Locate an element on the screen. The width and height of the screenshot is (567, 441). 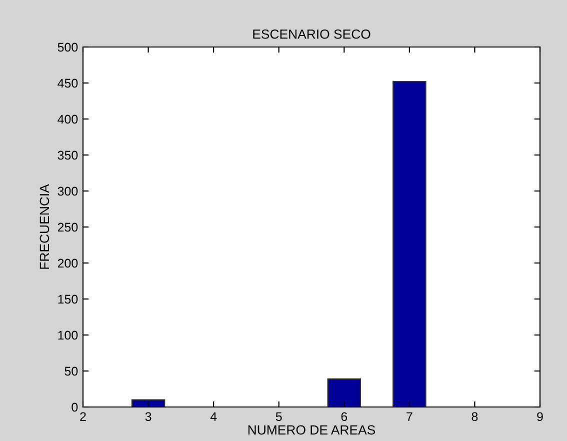
y-tick-label: 0 is located at coordinates (75, 407).